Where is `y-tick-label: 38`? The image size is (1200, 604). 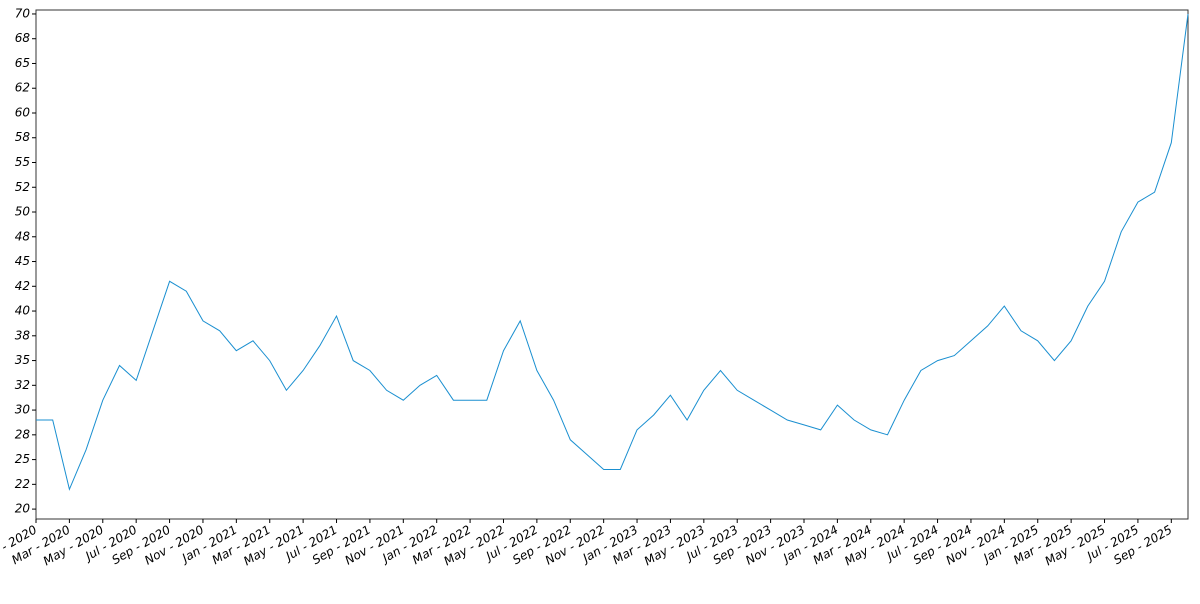
y-tick-label: 38 is located at coordinates (23, 335).